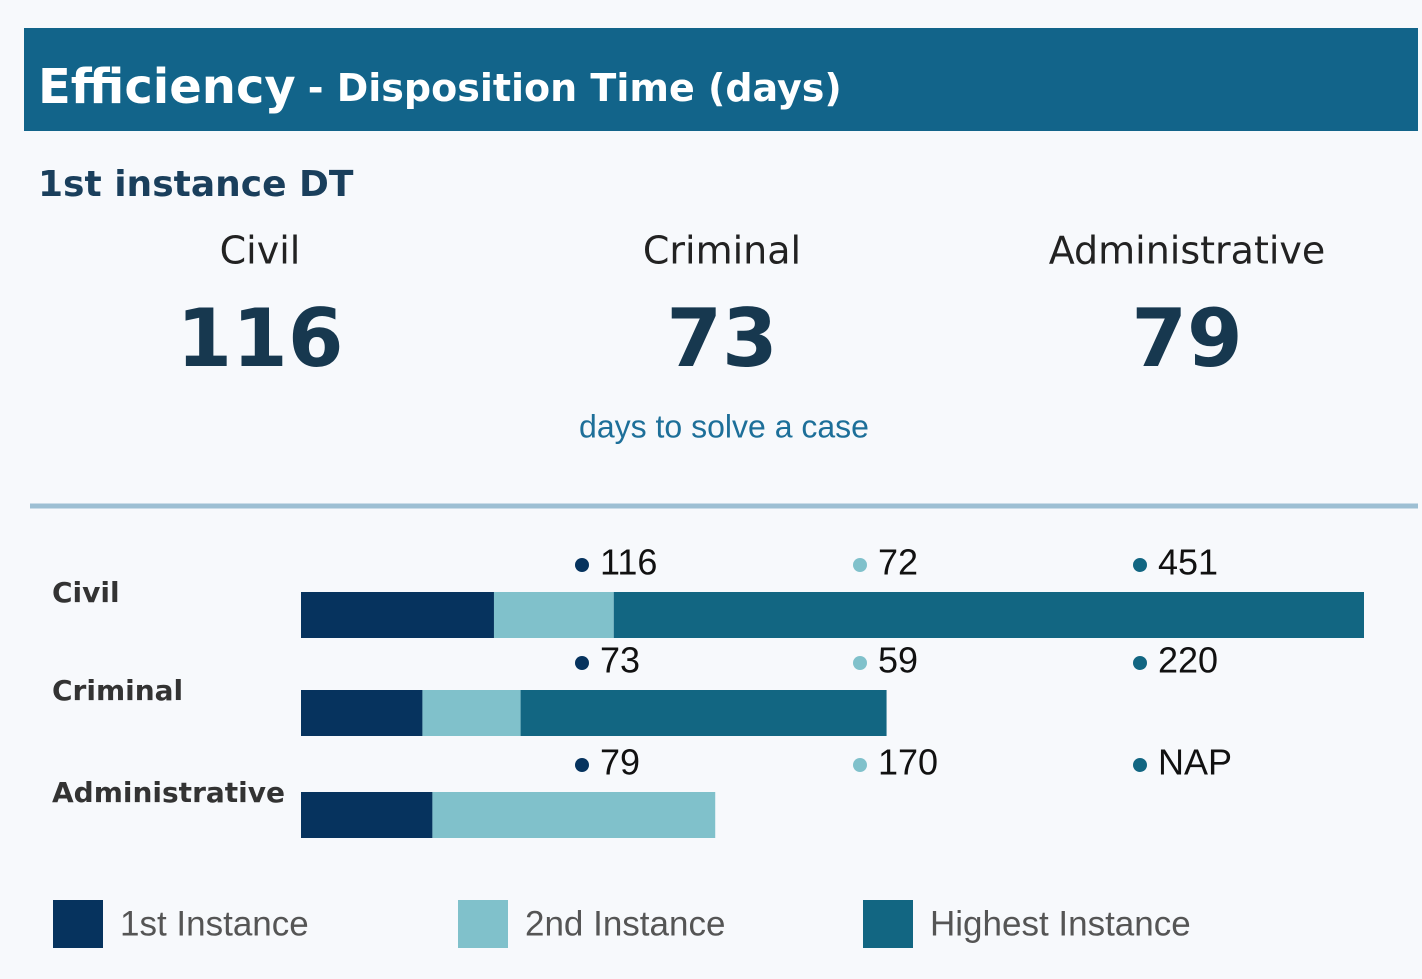  I want to click on kpi-label: Administrative, so click(1187, 251).